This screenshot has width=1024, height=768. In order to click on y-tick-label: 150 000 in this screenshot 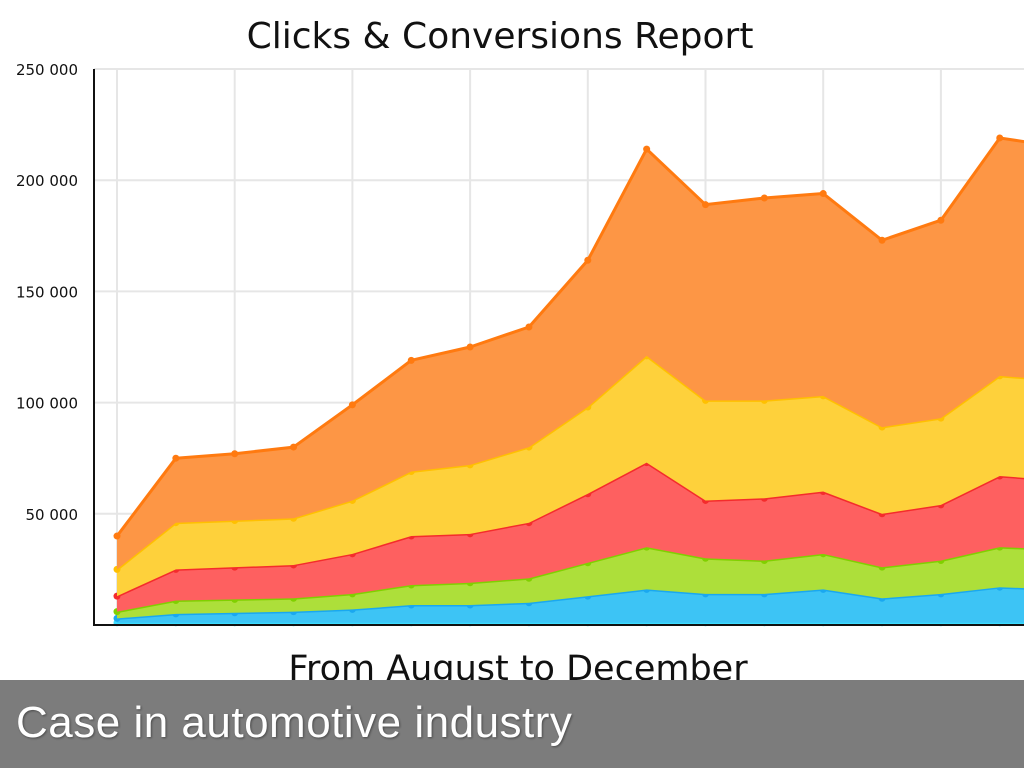, I will do `click(47, 292)`.